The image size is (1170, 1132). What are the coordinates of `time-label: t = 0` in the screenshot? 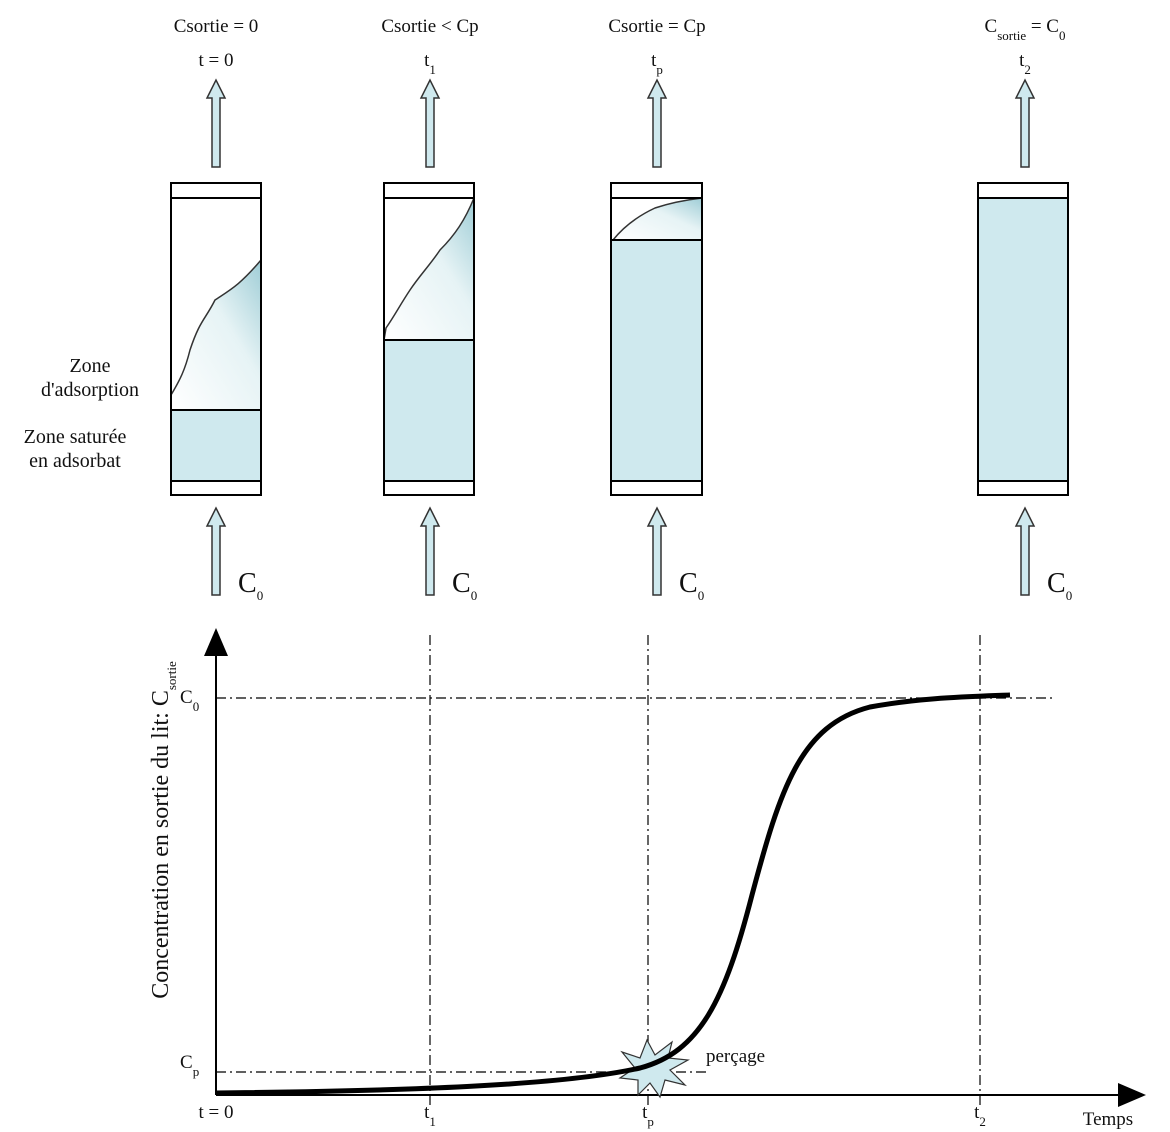 It's located at (216, 60).